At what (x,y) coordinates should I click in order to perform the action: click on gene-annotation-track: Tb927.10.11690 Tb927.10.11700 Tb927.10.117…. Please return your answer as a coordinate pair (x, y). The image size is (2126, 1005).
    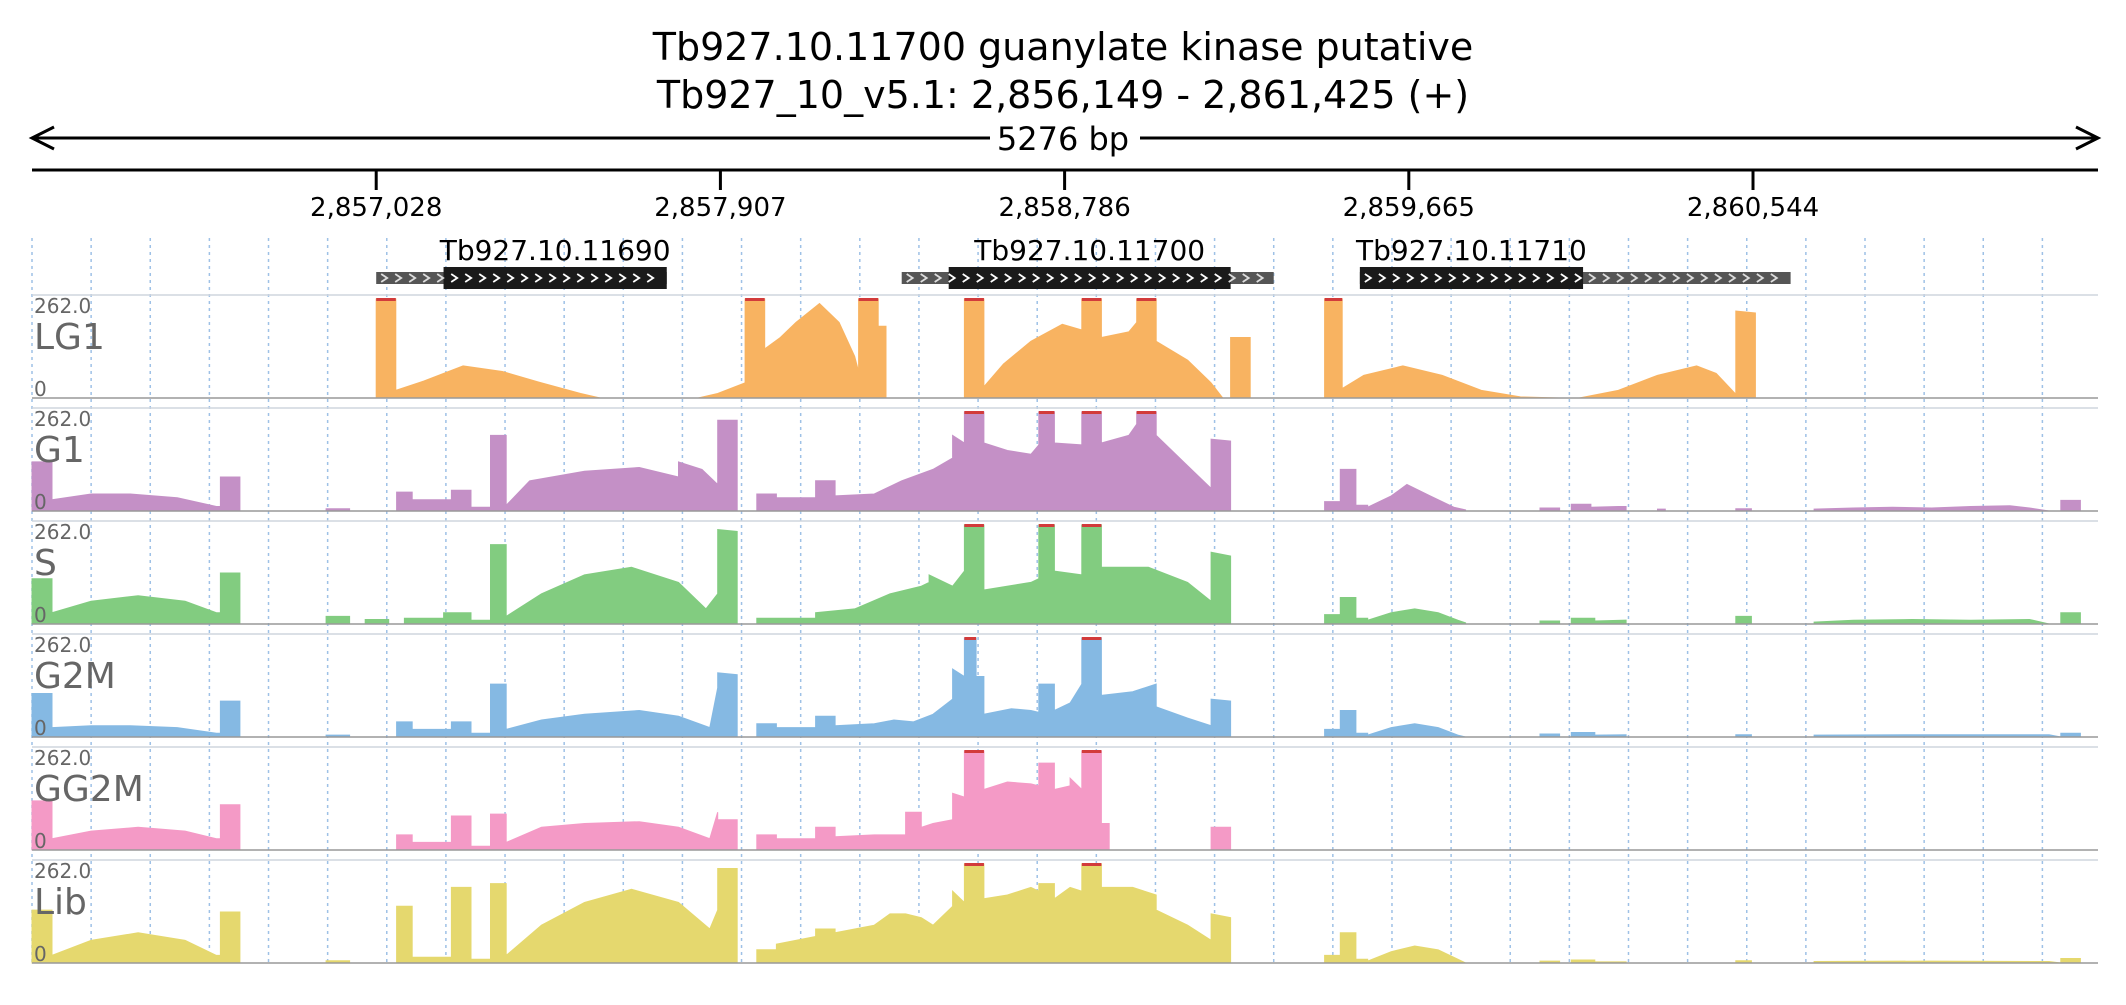
    Looking at the image, I should click on (1083, 261).